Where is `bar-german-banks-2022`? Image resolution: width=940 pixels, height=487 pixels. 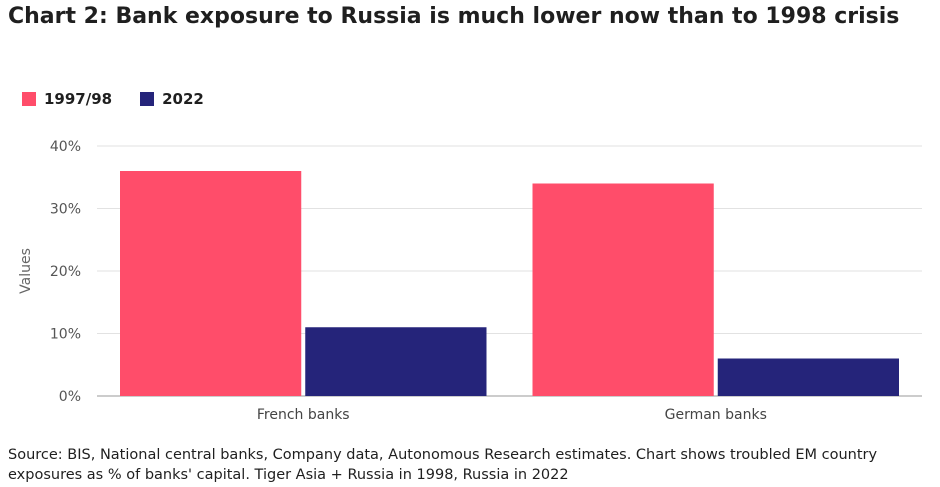
bar-german-banks-2022 is located at coordinates (808, 377).